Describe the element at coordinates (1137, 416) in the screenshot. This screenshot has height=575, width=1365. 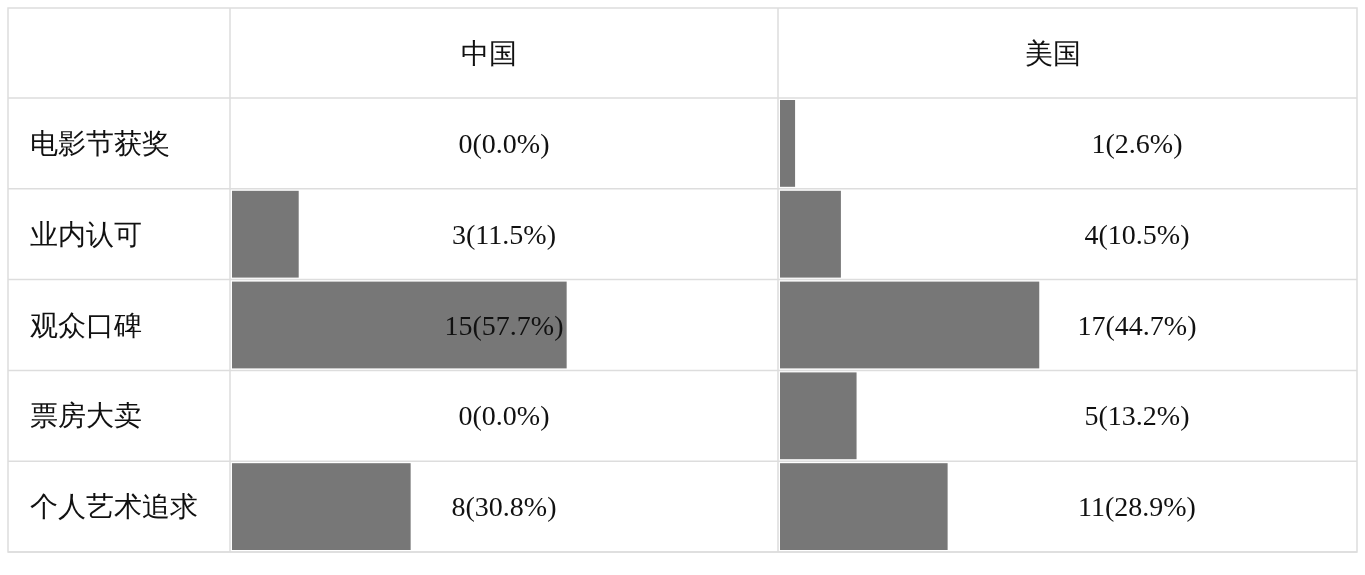
I see `data-label: 5(13.2%)` at that location.